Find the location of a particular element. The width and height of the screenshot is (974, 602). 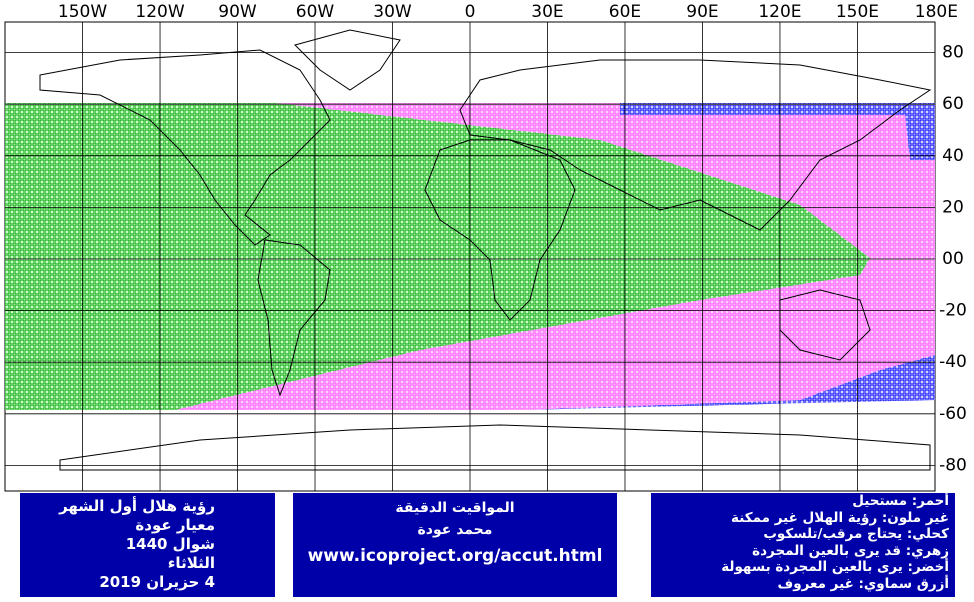

lat-label: -40 is located at coordinates (953, 362).